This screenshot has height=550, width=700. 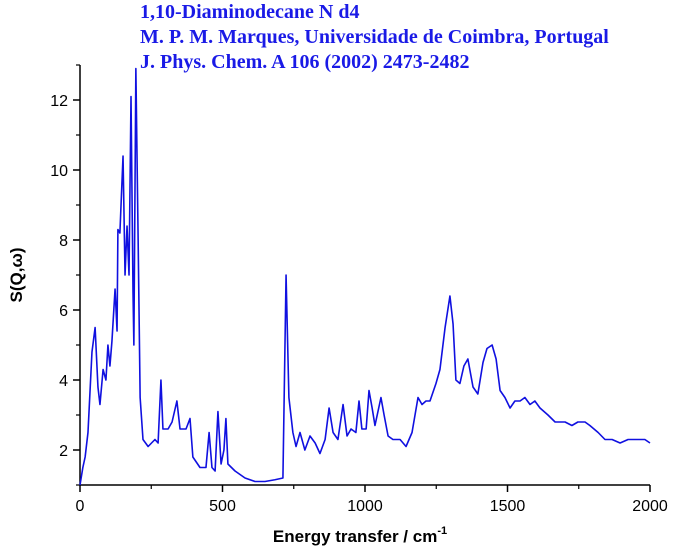 I want to click on x-tick-label: 0, so click(x=80, y=506).